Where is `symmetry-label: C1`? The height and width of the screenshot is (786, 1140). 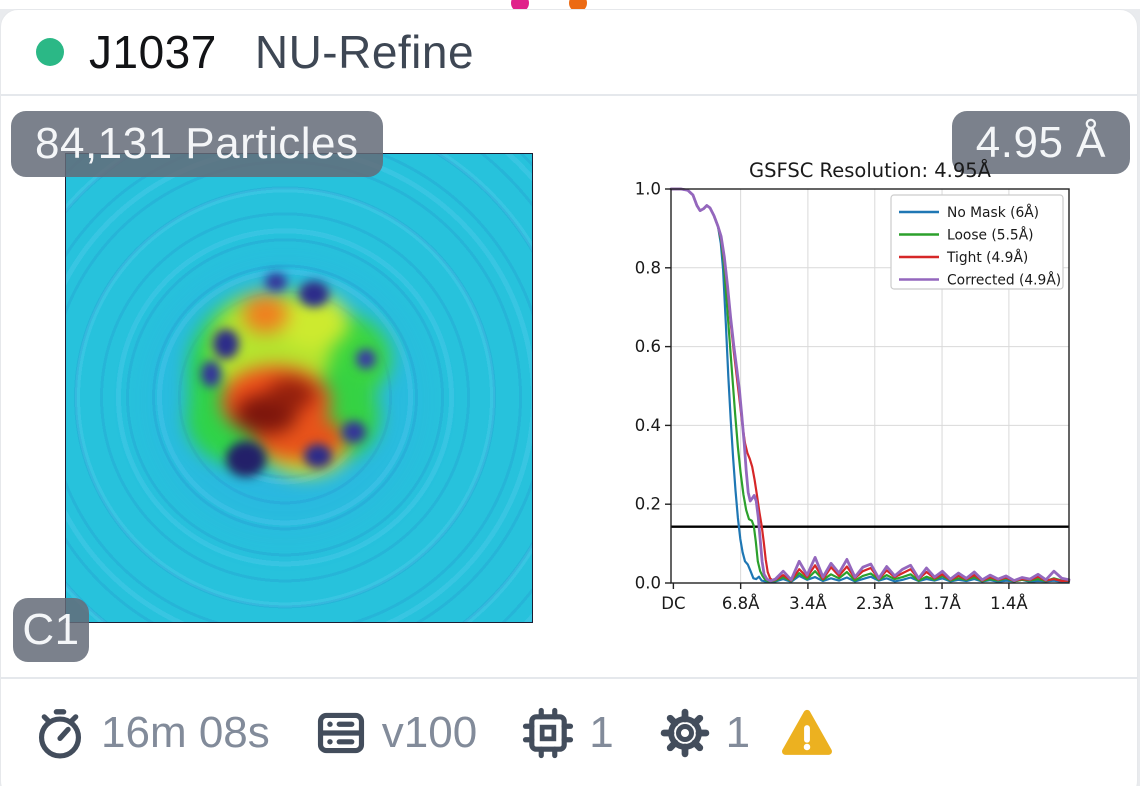
symmetry-label: C1 is located at coordinates (51, 629).